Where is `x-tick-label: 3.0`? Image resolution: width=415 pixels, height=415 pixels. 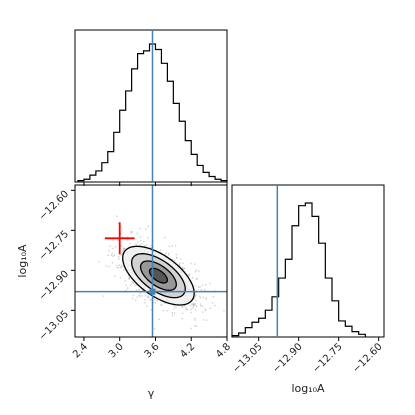
x-tick-label: 3.0 is located at coordinates (116, 350).